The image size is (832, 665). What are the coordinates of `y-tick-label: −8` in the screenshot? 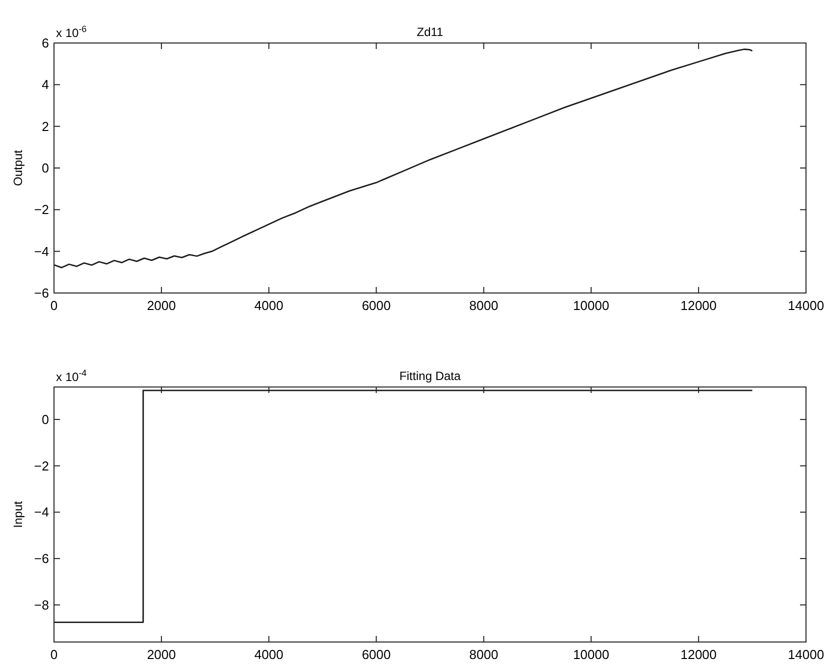 It's located at (41, 604).